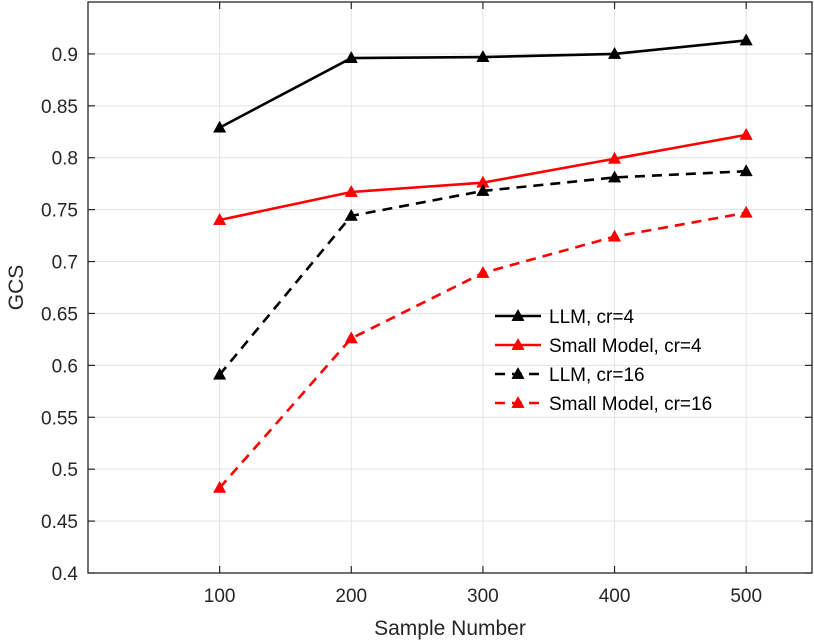 The image size is (814, 640). What do you see at coordinates (59, 314) in the screenshot?
I see `y-tick-label: 0.65` at bounding box center [59, 314].